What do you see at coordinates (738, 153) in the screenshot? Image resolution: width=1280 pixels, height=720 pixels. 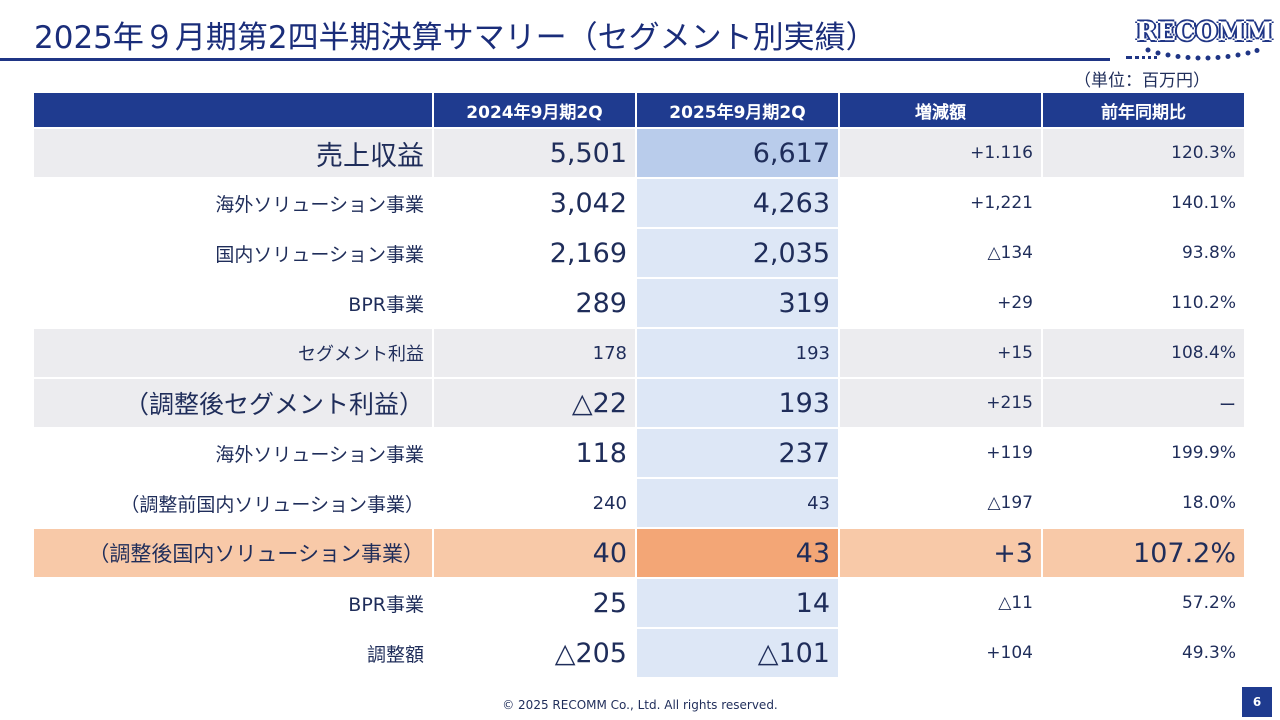 I see `current-value: 6,617` at bounding box center [738, 153].